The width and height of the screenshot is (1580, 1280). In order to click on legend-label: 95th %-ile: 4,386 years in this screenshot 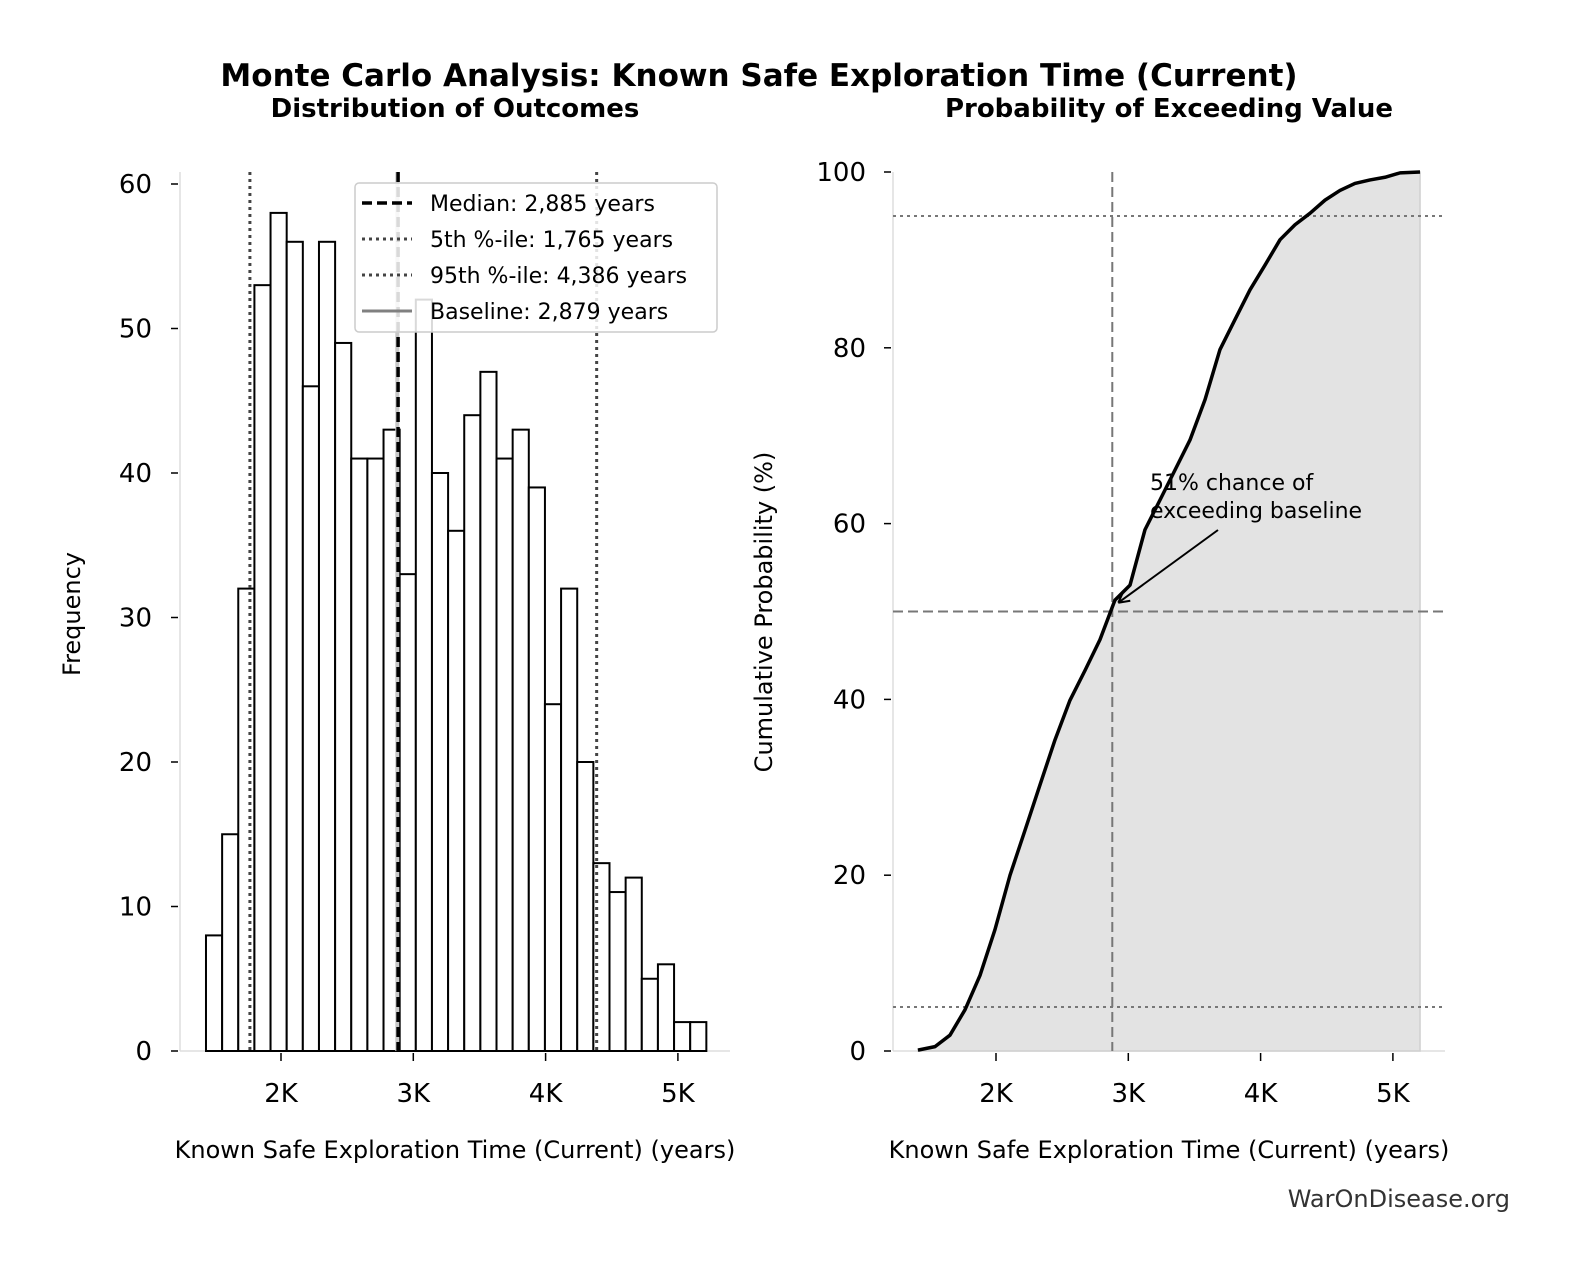, I will do `click(558, 276)`.